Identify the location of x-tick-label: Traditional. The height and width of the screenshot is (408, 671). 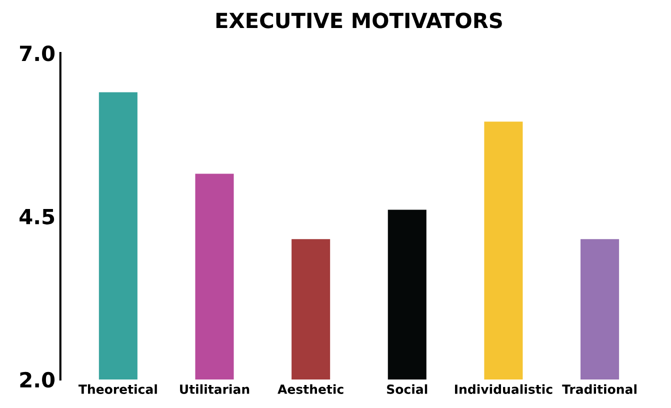
(599, 389).